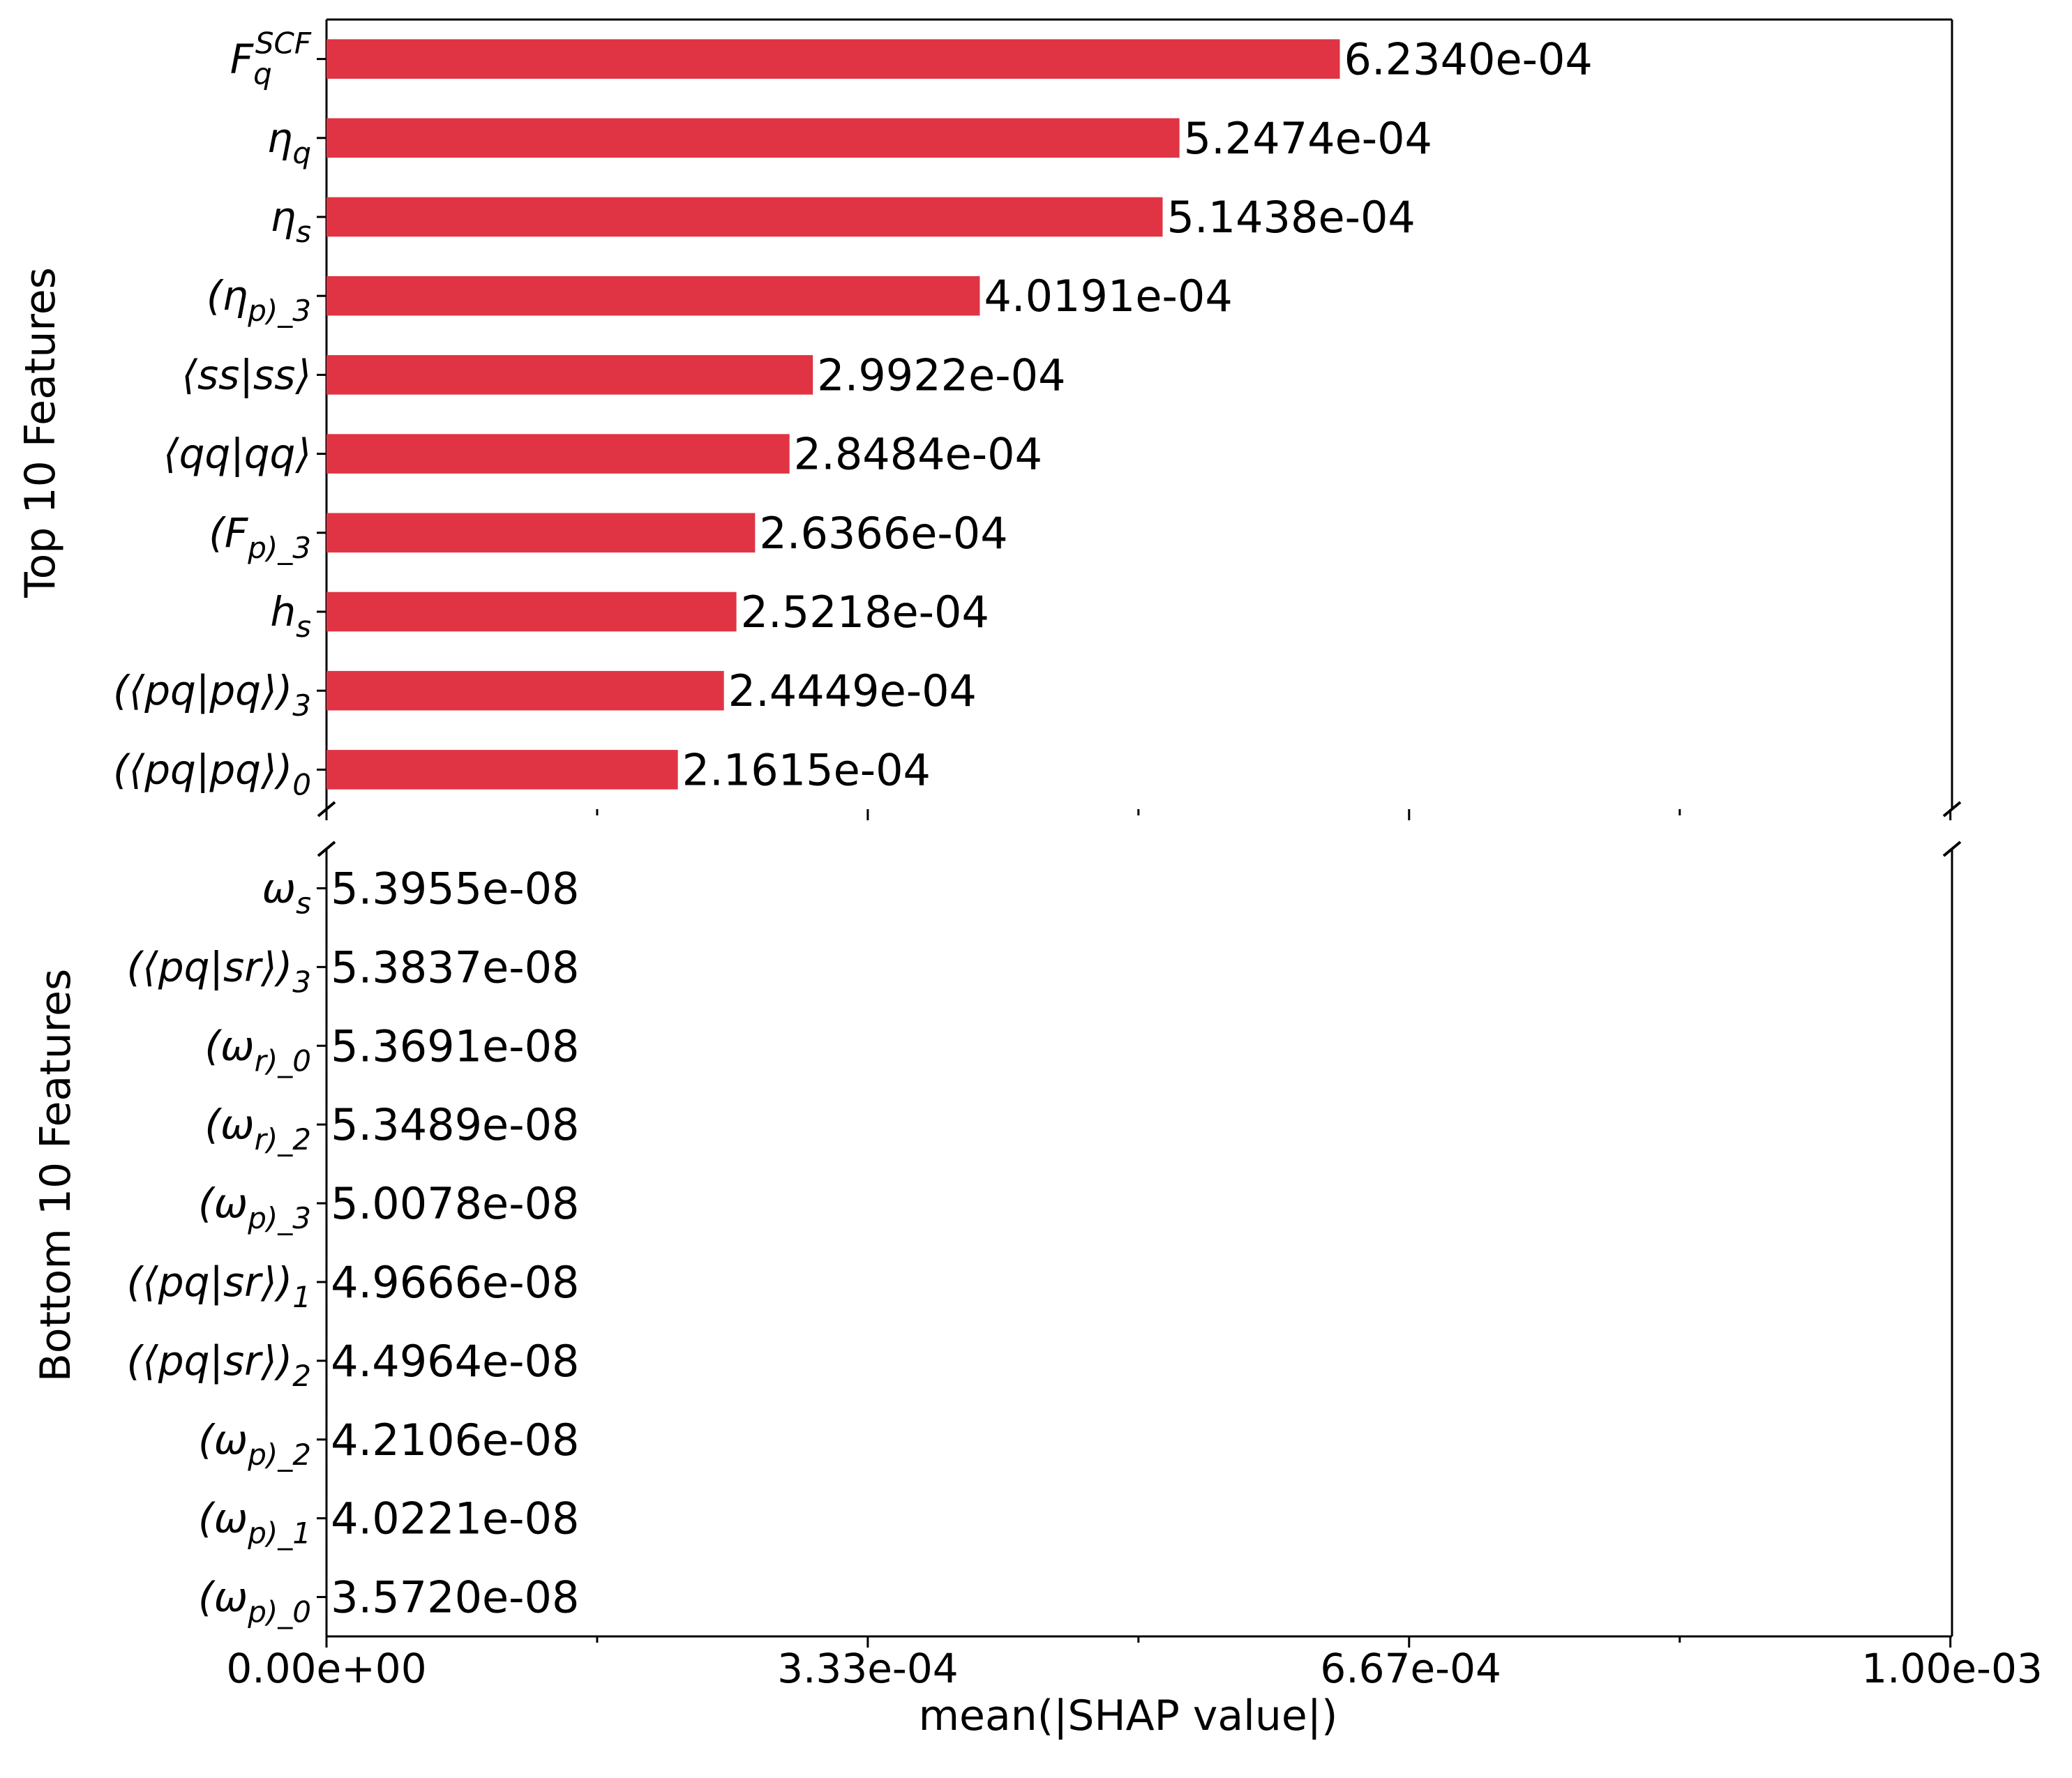 The width and height of the screenshot is (2072, 1778). Describe the element at coordinates (455, 967) in the screenshot. I see `value-label: 5.3837e-08` at that location.